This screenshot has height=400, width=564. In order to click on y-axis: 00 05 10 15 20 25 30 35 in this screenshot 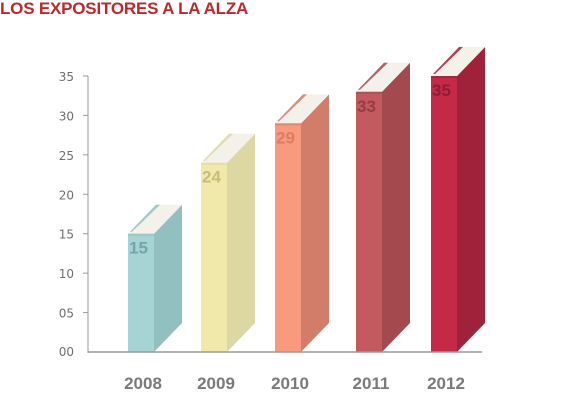, I will do `click(74, 214)`.